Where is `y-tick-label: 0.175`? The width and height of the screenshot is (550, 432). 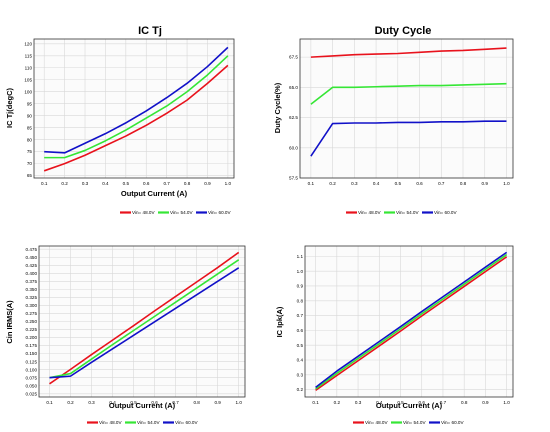
y-tick-label: 0.175 is located at coordinates (32, 345).